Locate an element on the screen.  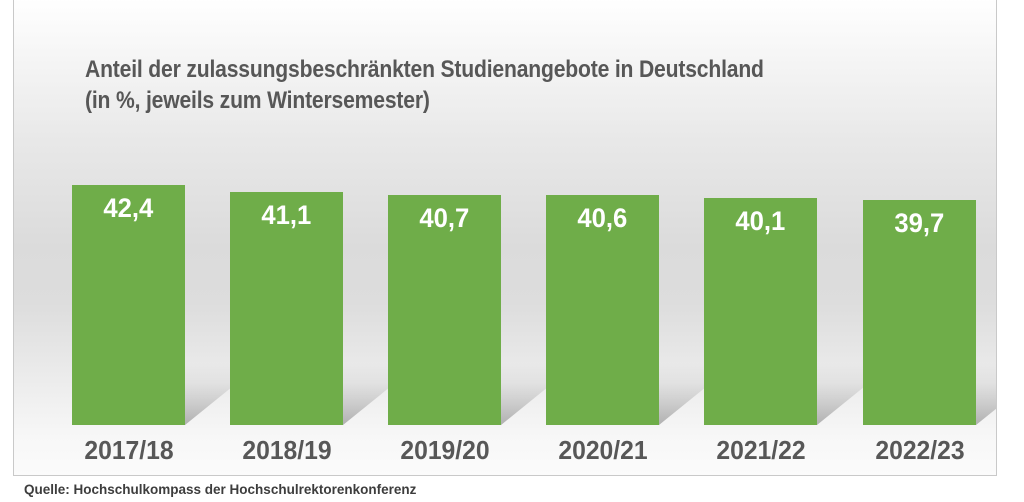
x-axis-category-label: 2020/21 is located at coordinates (602, 450).